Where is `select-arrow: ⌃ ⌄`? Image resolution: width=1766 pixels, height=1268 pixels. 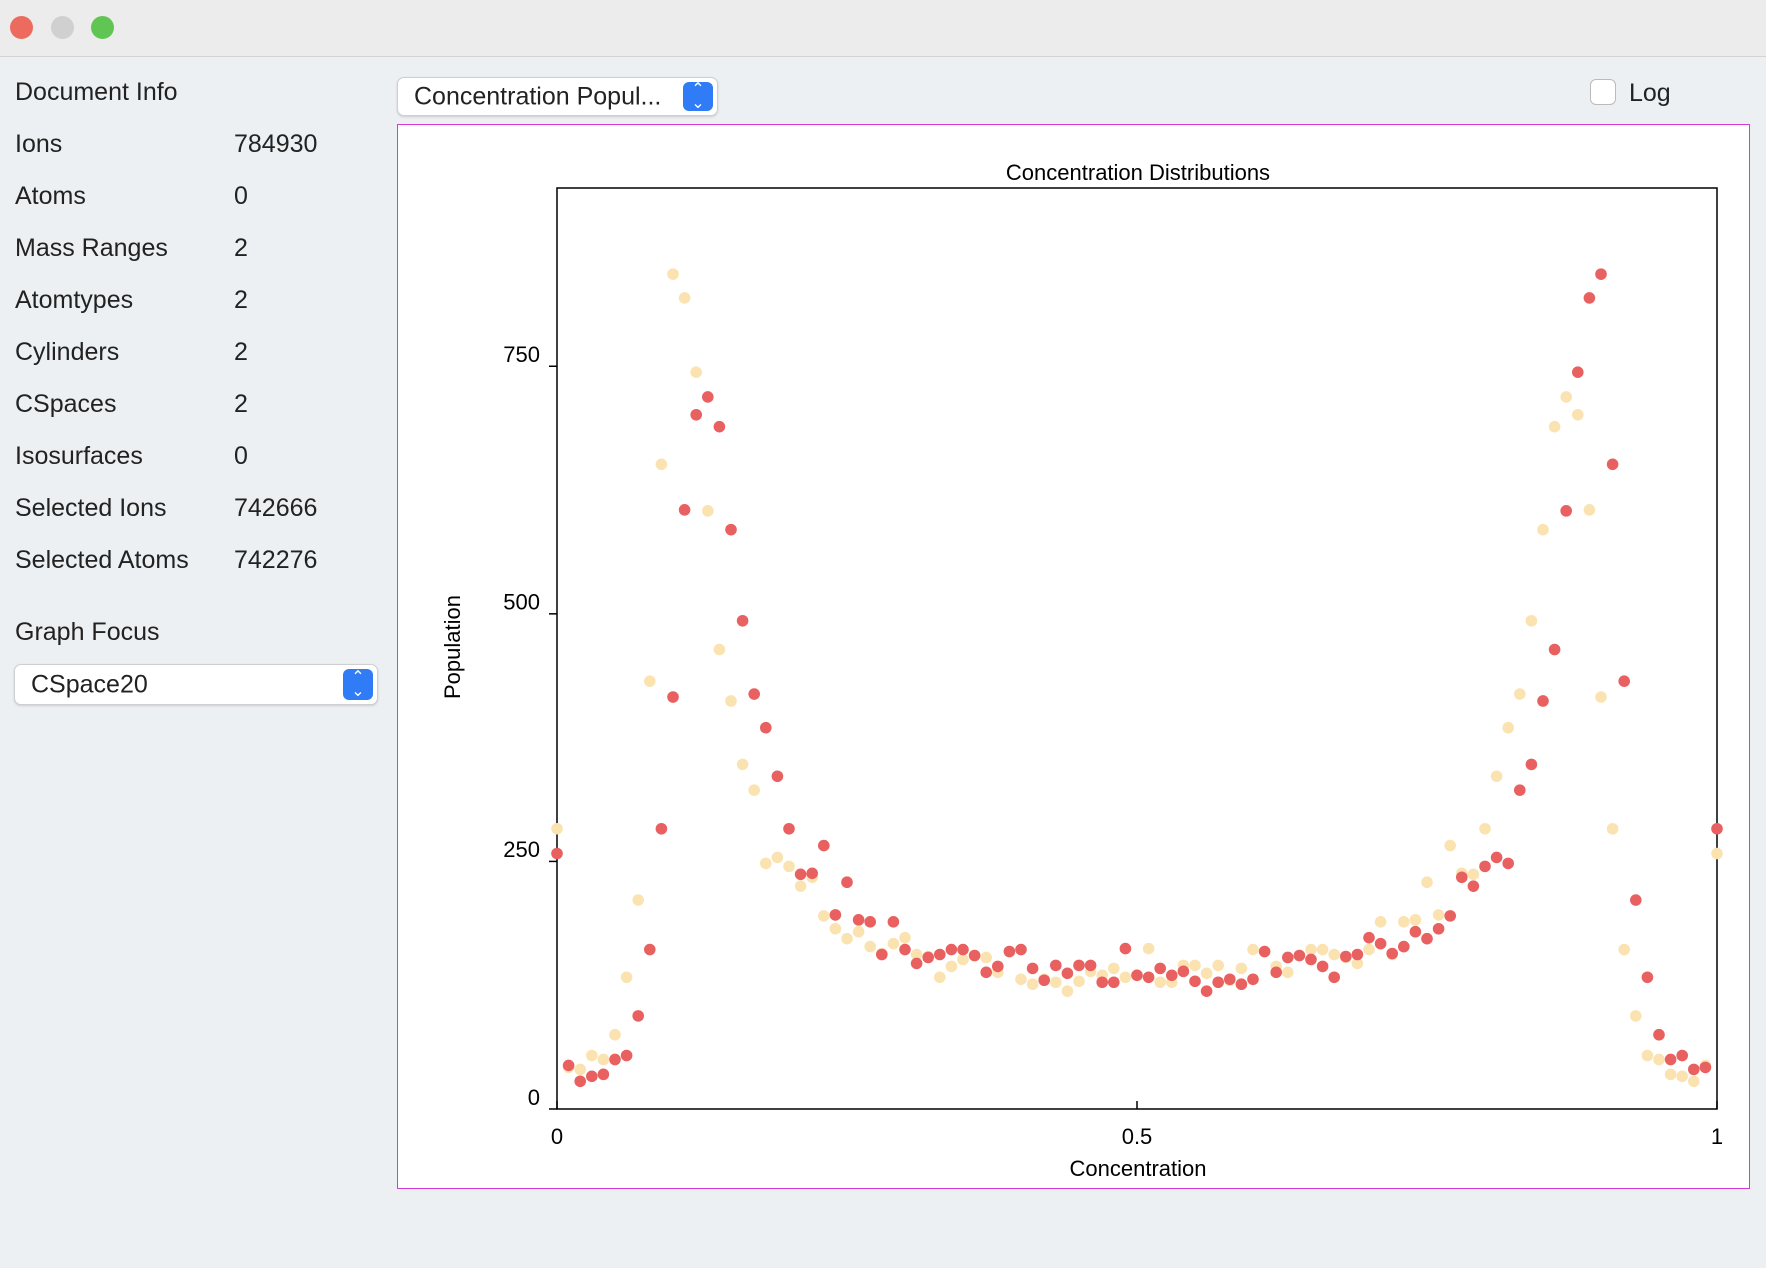 select-arrow: ⌃ ⌄ is located at coordinates (358, 684).